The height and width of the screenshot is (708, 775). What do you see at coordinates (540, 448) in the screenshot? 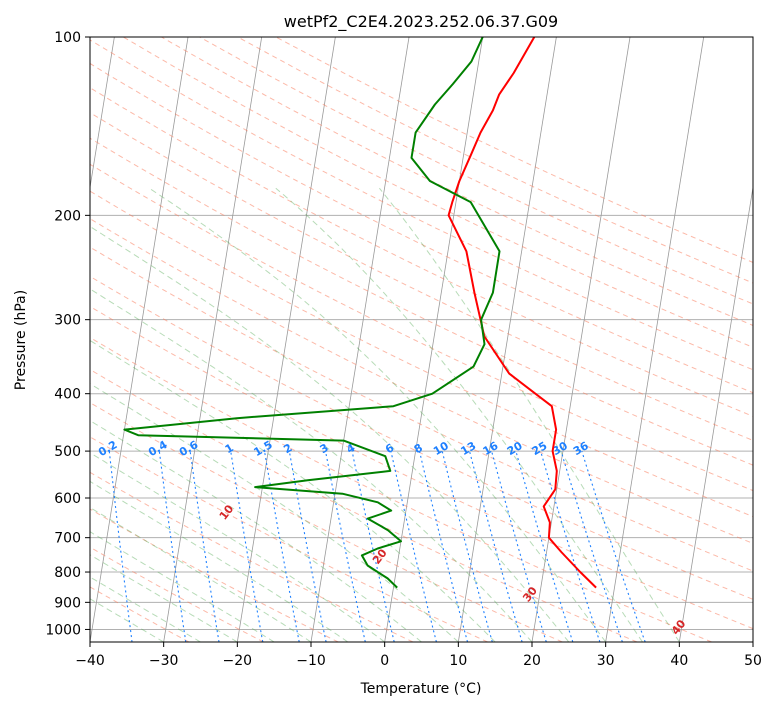
I see `mixing-ratio-label: 25` at bounding box center [540, 448].